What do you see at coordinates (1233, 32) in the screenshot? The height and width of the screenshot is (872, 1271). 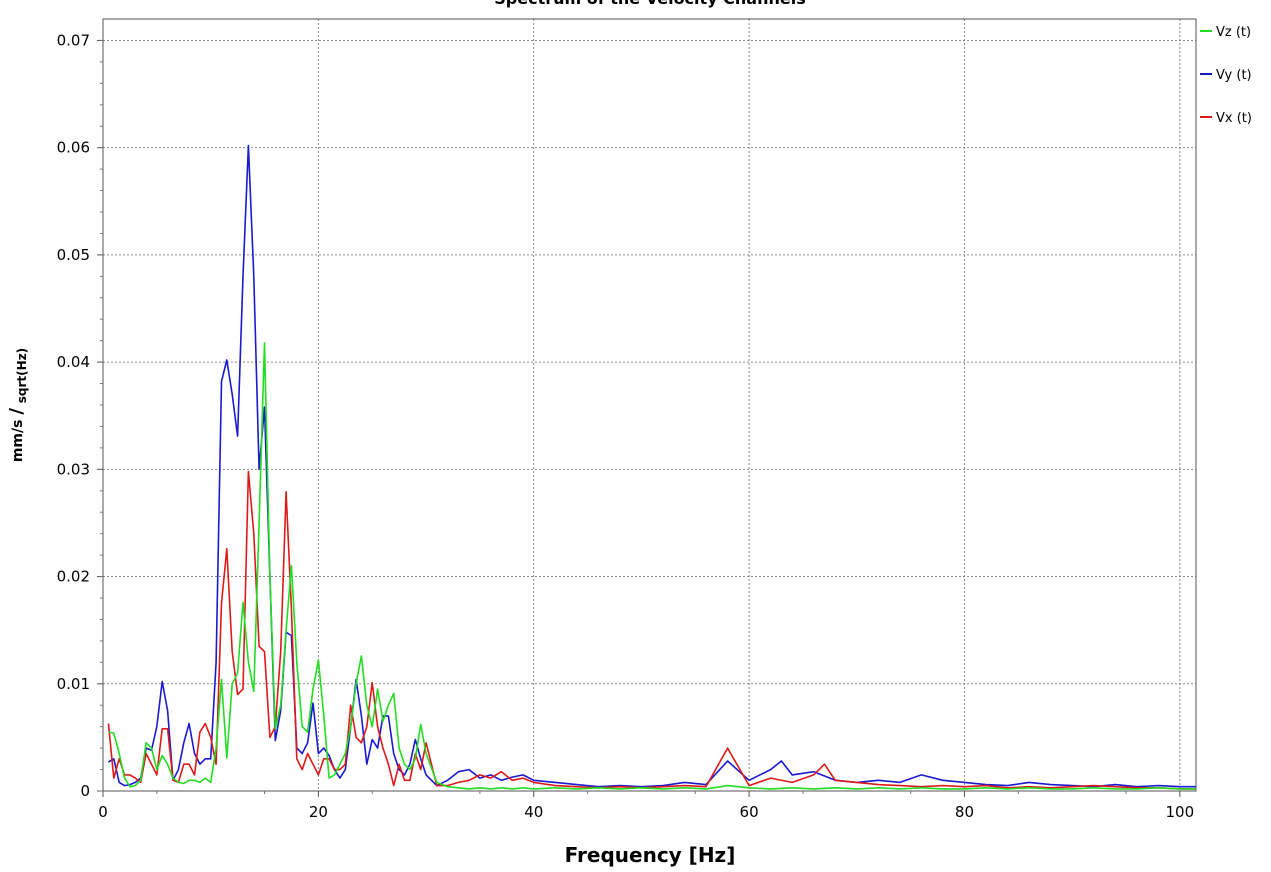 I see `legend-label: Vz (t)` at bounding box center [1233, 32].